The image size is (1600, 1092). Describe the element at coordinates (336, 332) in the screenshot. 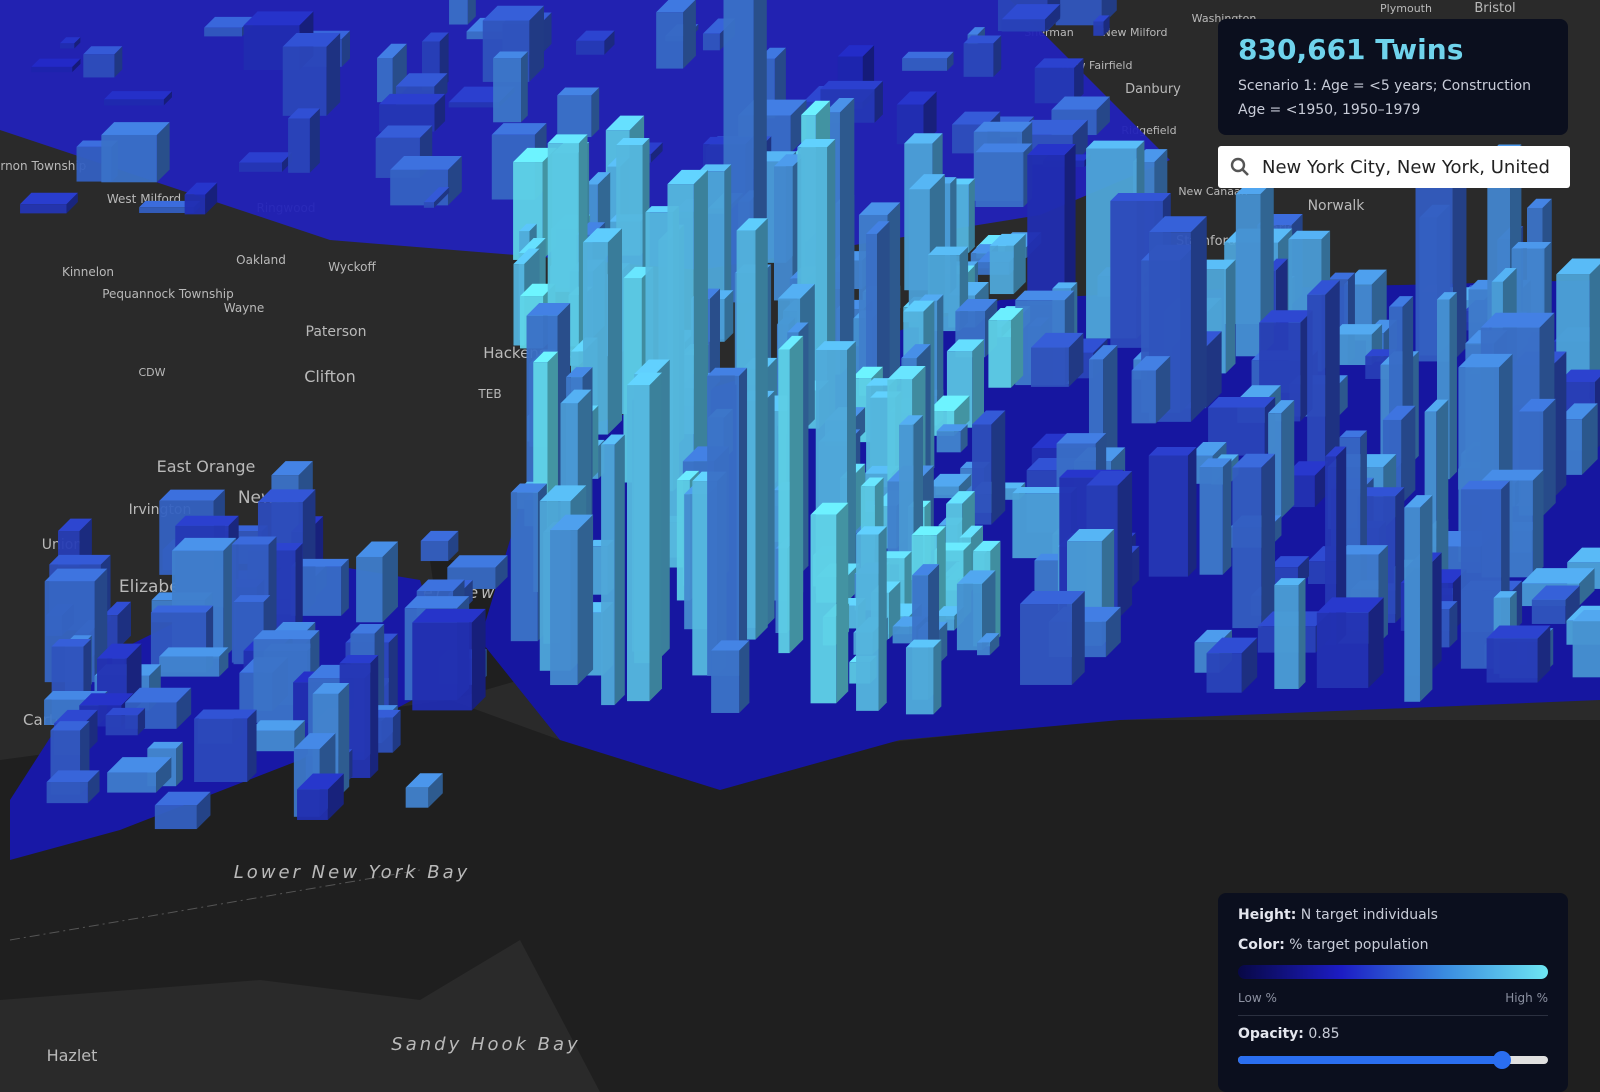

I see `place-label: Paterson` at that location.